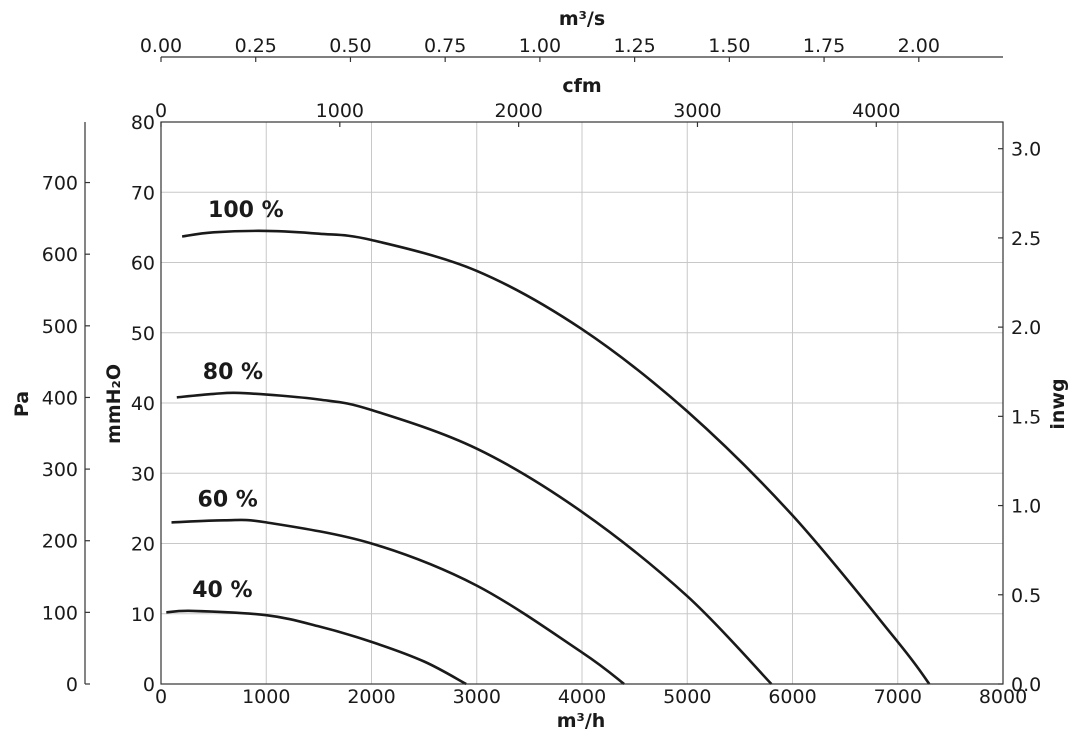 The image size is (1070, 731). Describe the element at coordinates (340, 111) in the screenshot. I see `top-tick-label-cfm: 1000` at that location.